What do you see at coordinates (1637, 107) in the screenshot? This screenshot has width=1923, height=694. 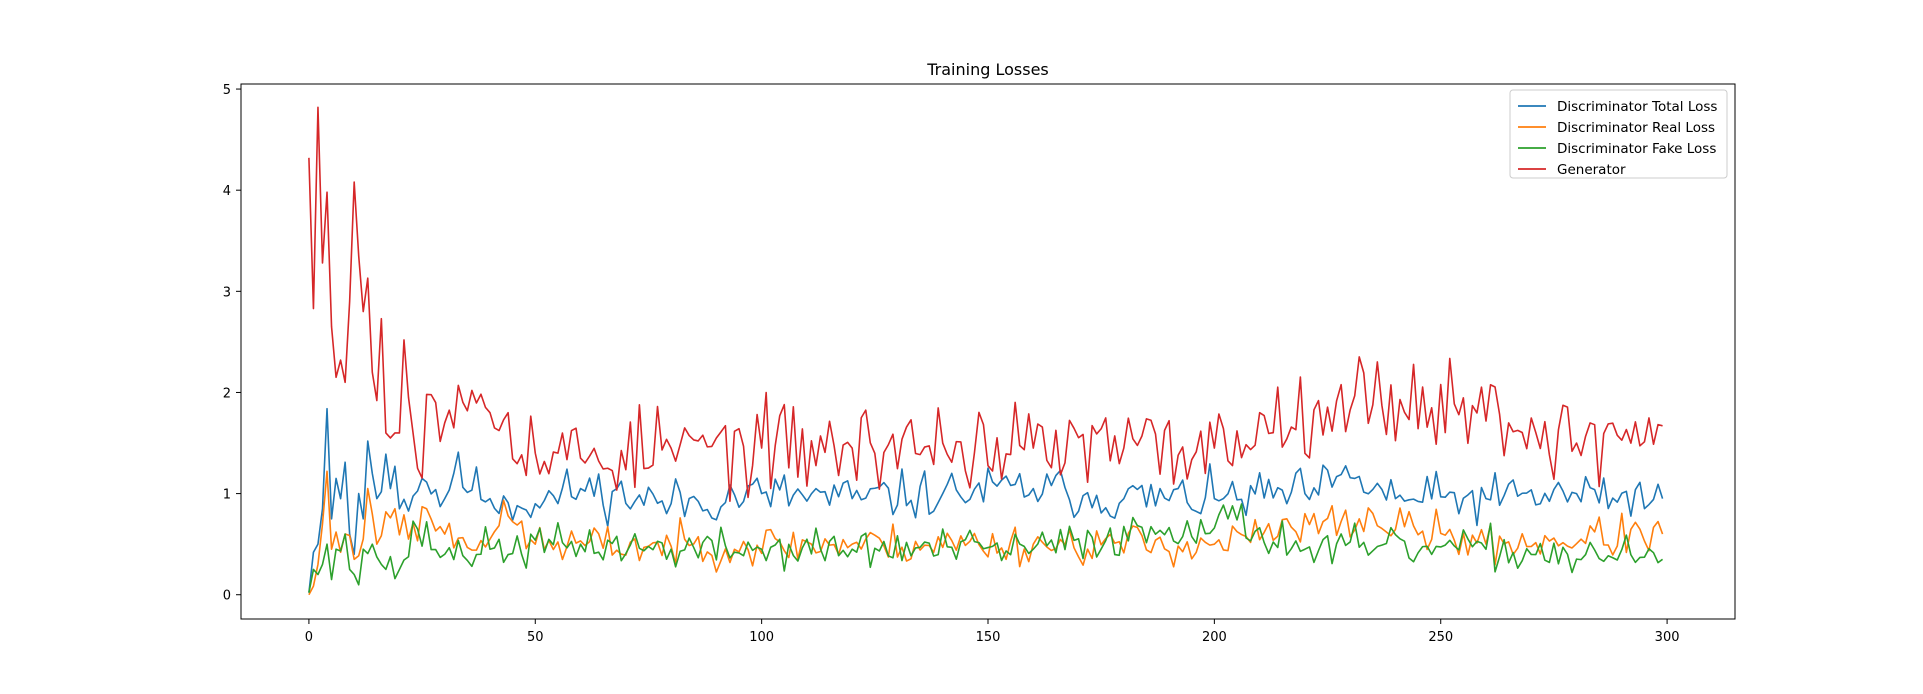 I see `legend-label: Discriminator Total Loss` at bounding box center [1637, 107].